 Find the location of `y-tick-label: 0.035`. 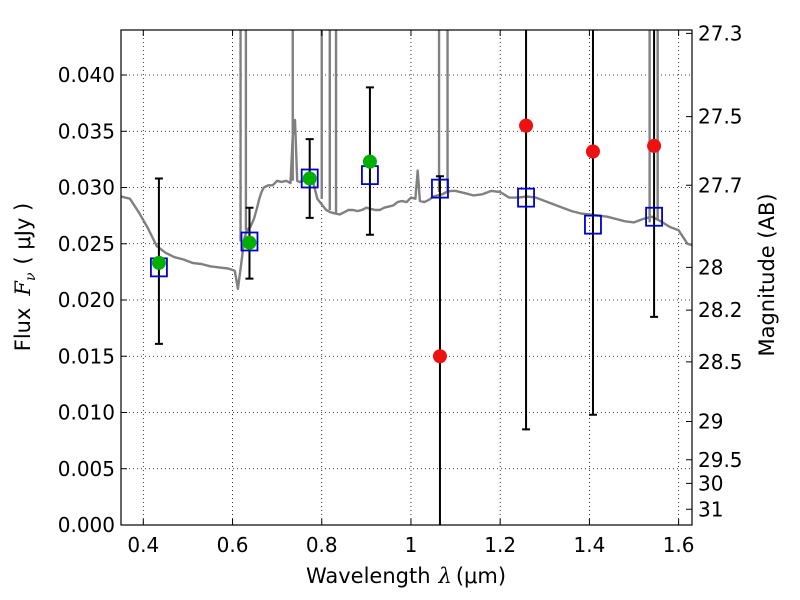

y-tick-label: 0.035 is located at coordinates (86, 131).